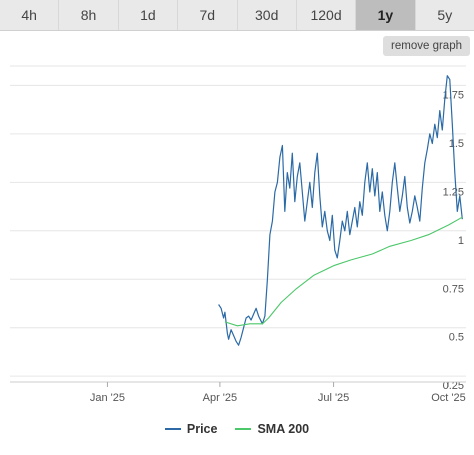  What do you see at coordinates (202, 429) in the screenshot?
I see `legend-label: Price` at bounding box center [202, 429].